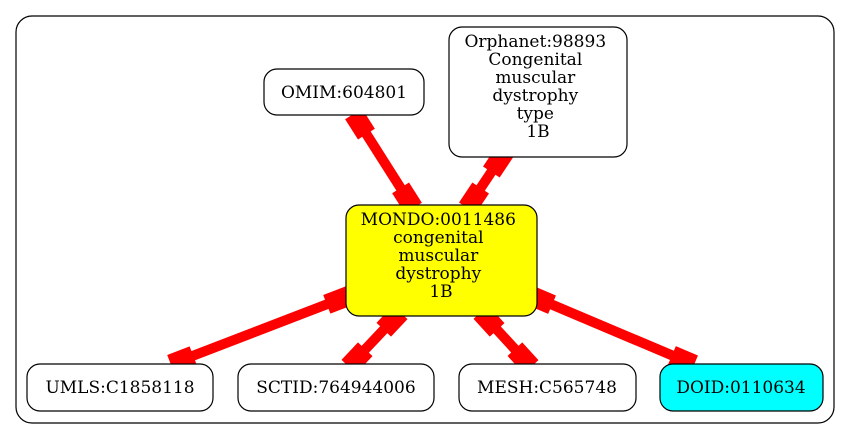 The height and width of the screenshot is (439, 851). What do you see at coordinates (440, 292) in the screenshot?
I see `node-mondo-line: 1B` at bounding box center [440, 292].